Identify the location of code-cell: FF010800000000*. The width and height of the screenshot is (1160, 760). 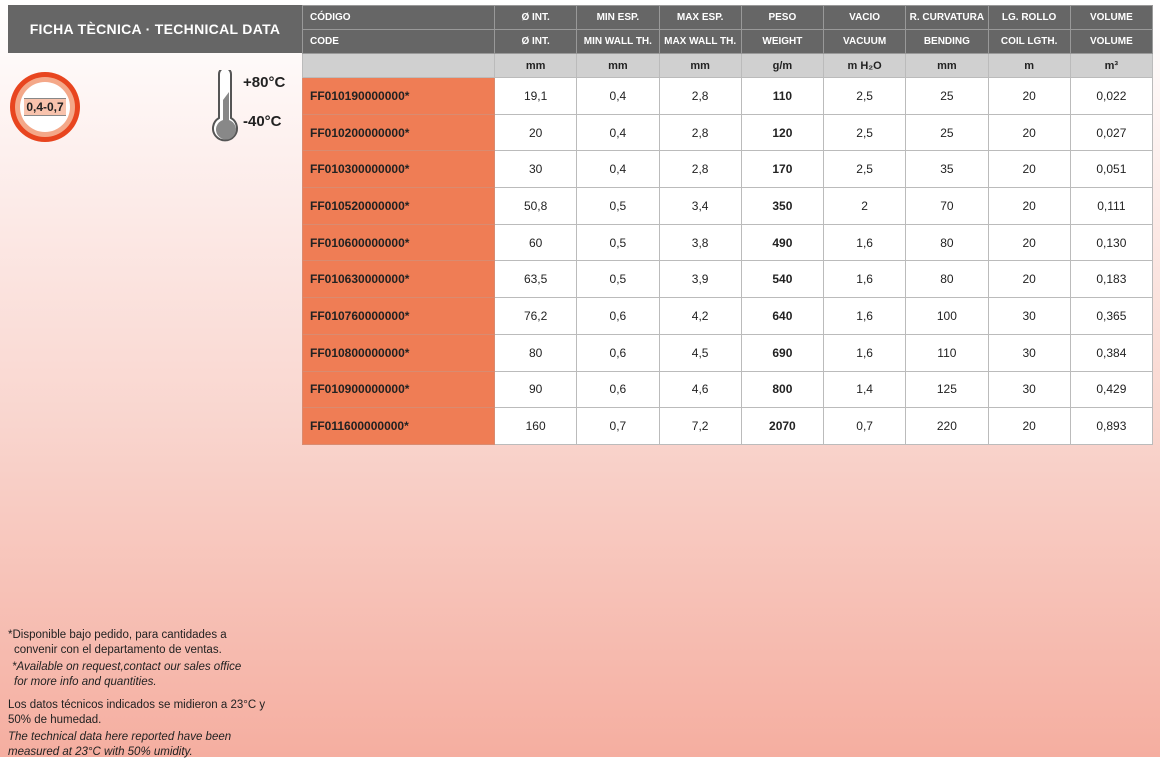
(398, 352).